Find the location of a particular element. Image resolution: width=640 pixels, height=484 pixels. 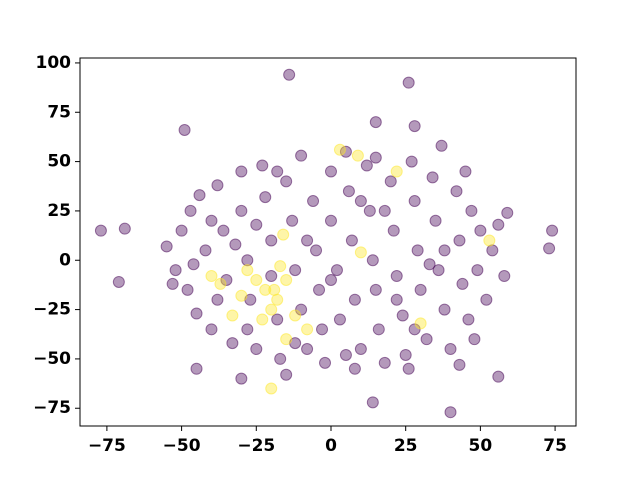

x-tick-label: 50 is located at coordinates (481, 446).